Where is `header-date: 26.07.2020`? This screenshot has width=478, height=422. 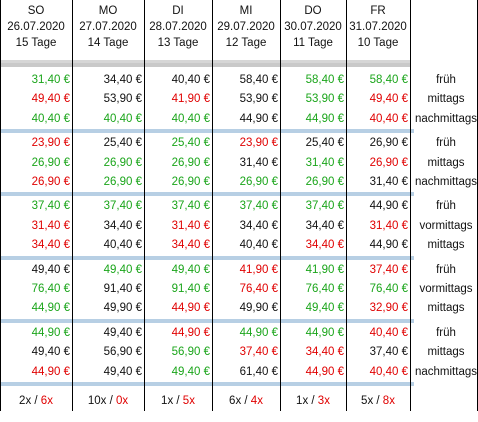
header-date: 26.07.2020 is located at coordinates (36, 27).